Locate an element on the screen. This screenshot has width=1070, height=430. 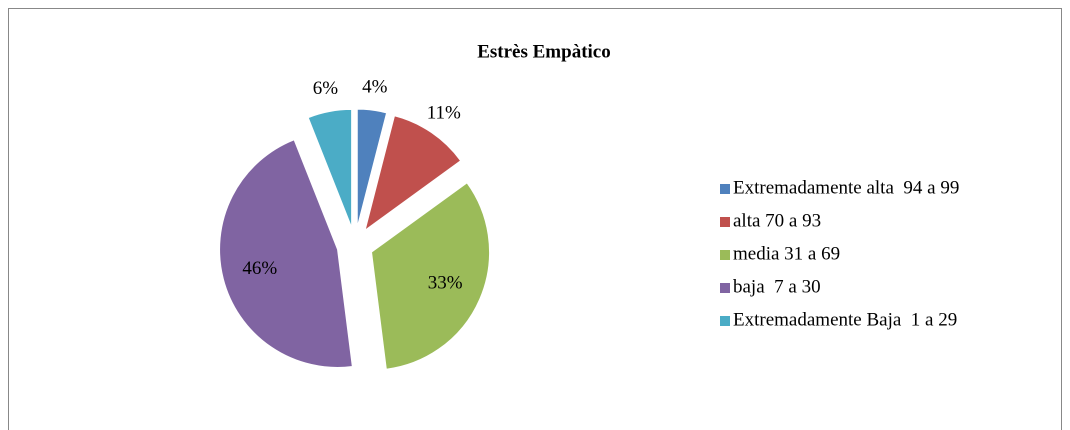
chart-title: Estrès Empàtico is located at coordinates (544, 51).